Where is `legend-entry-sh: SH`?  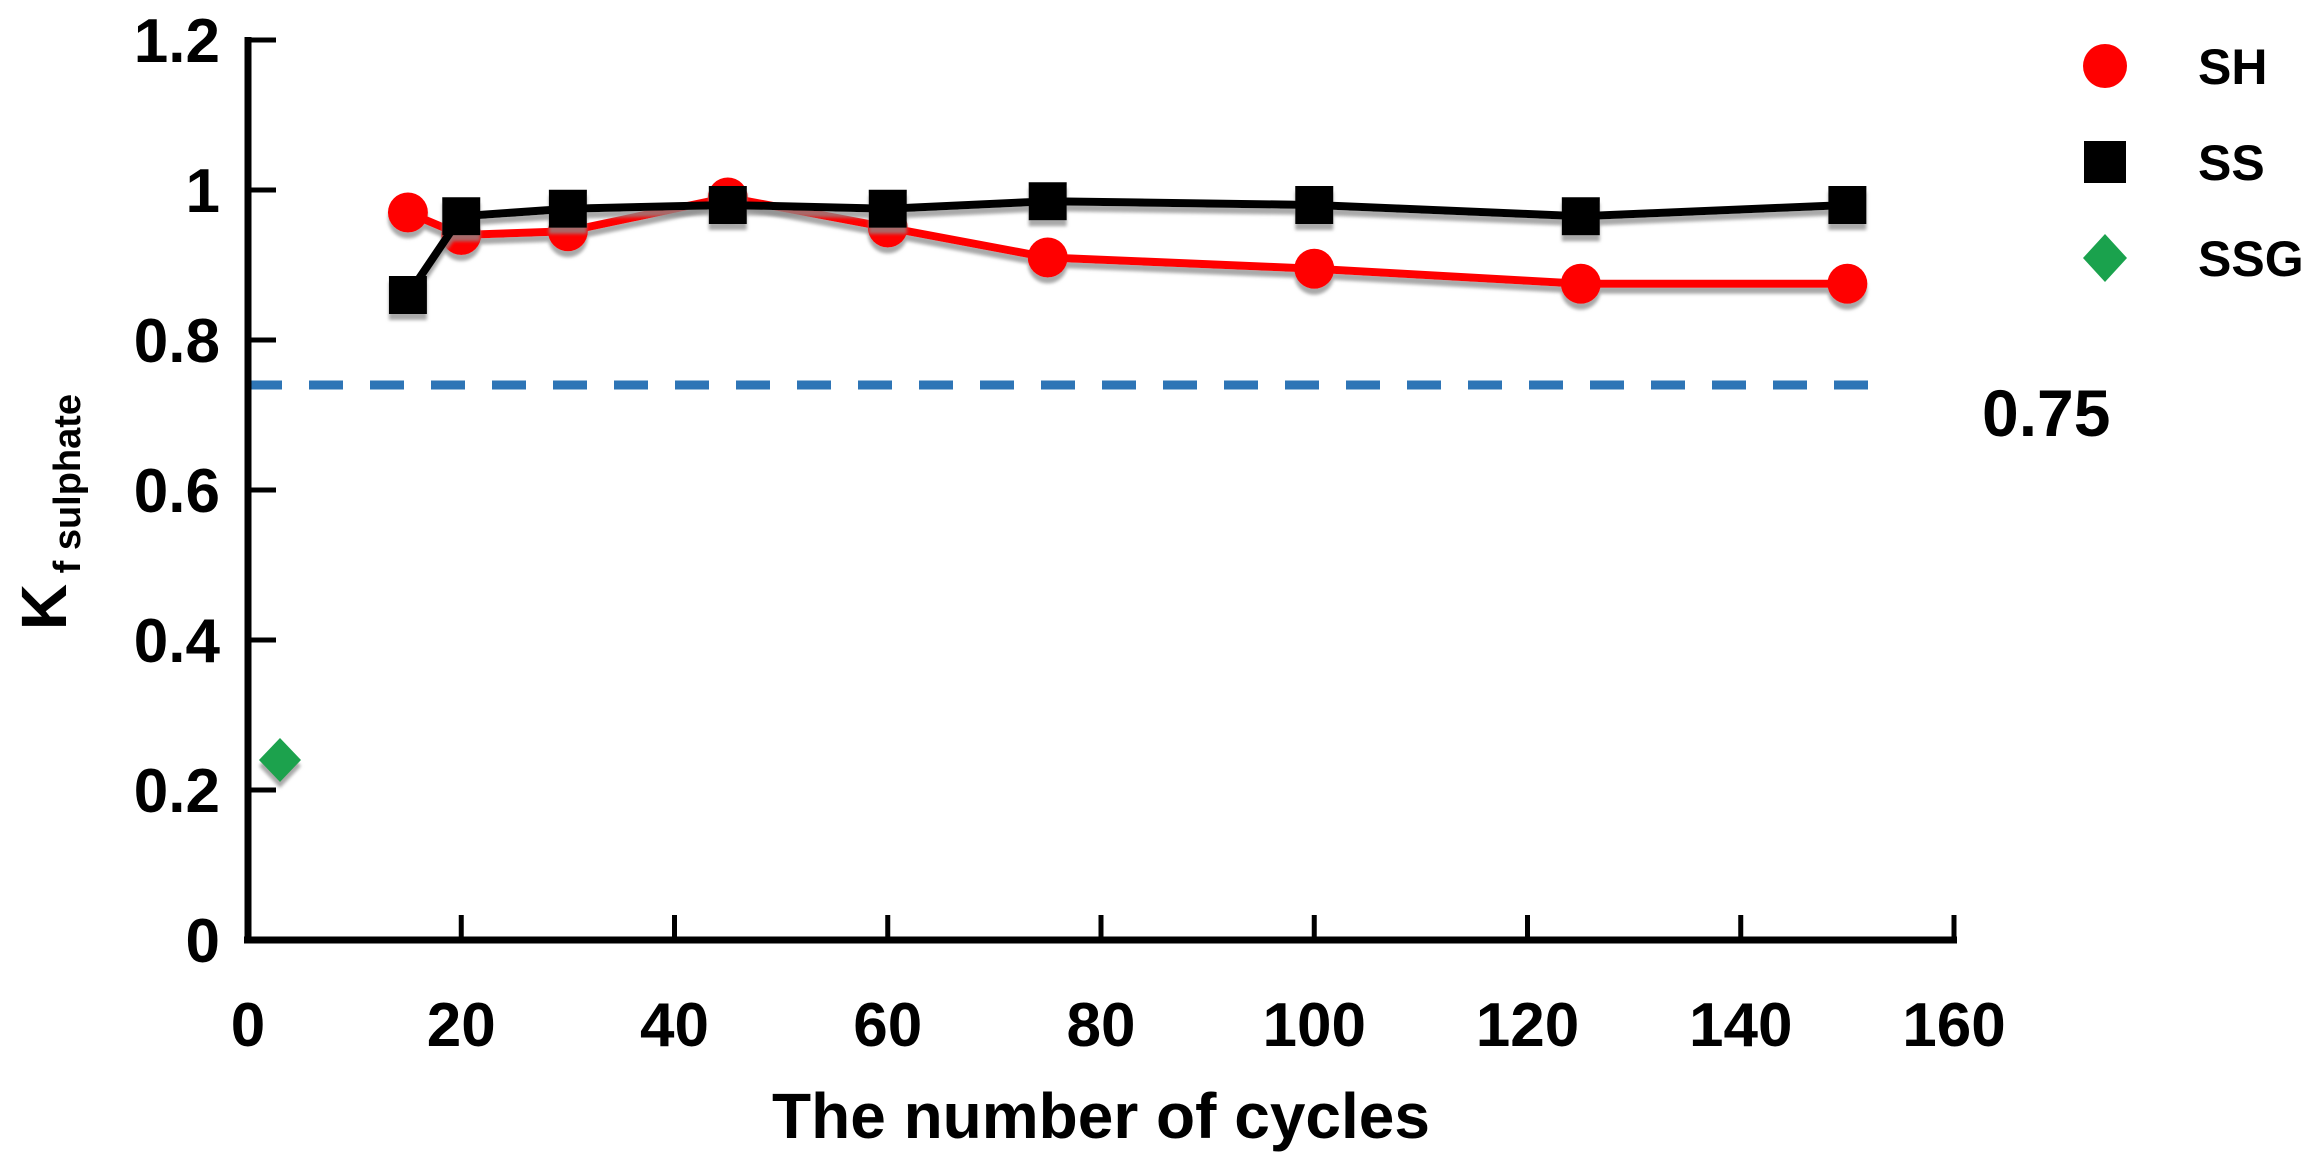 legend-entry-sh: SH is located at coordinates (2147, 67).